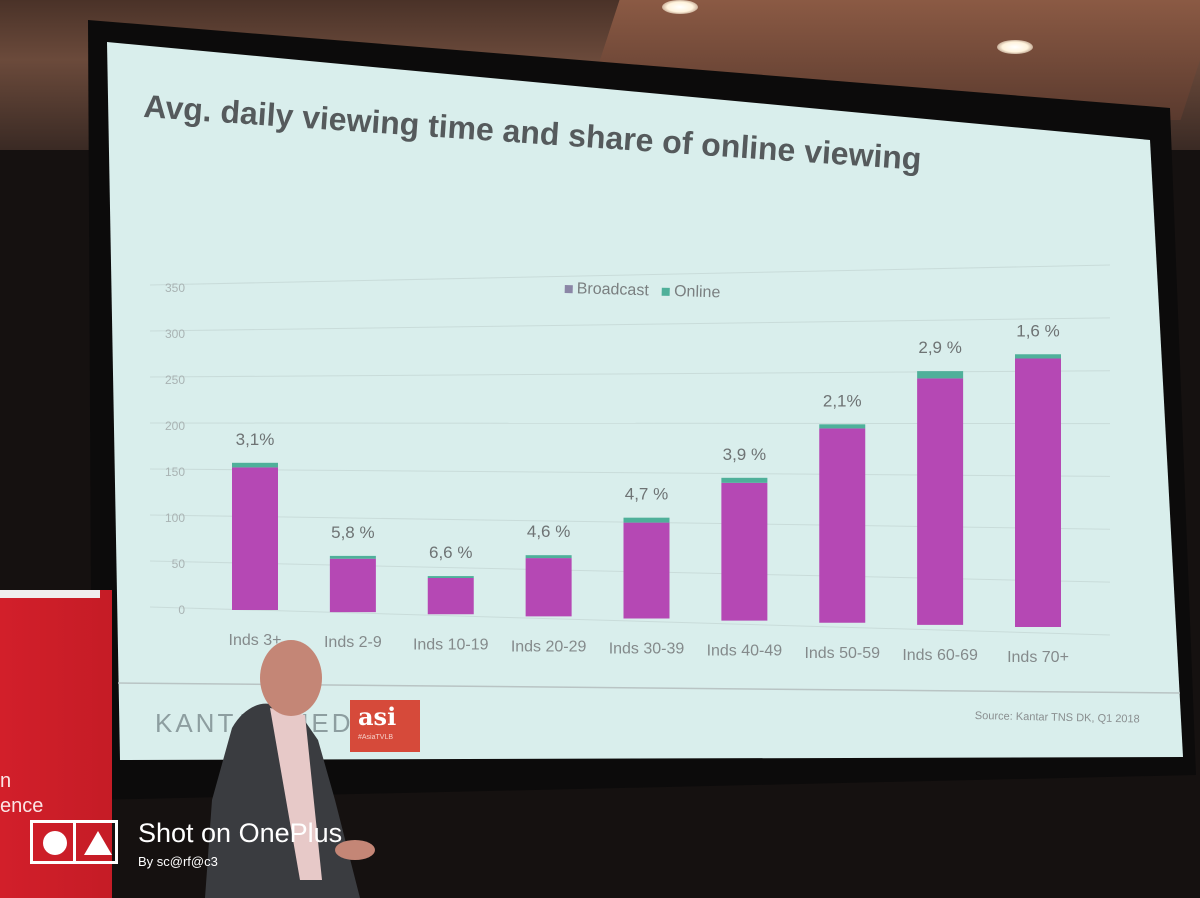 This screenshot has height=898, width=1200. I want to click on y-tick-label: 200, so click(175, 426).